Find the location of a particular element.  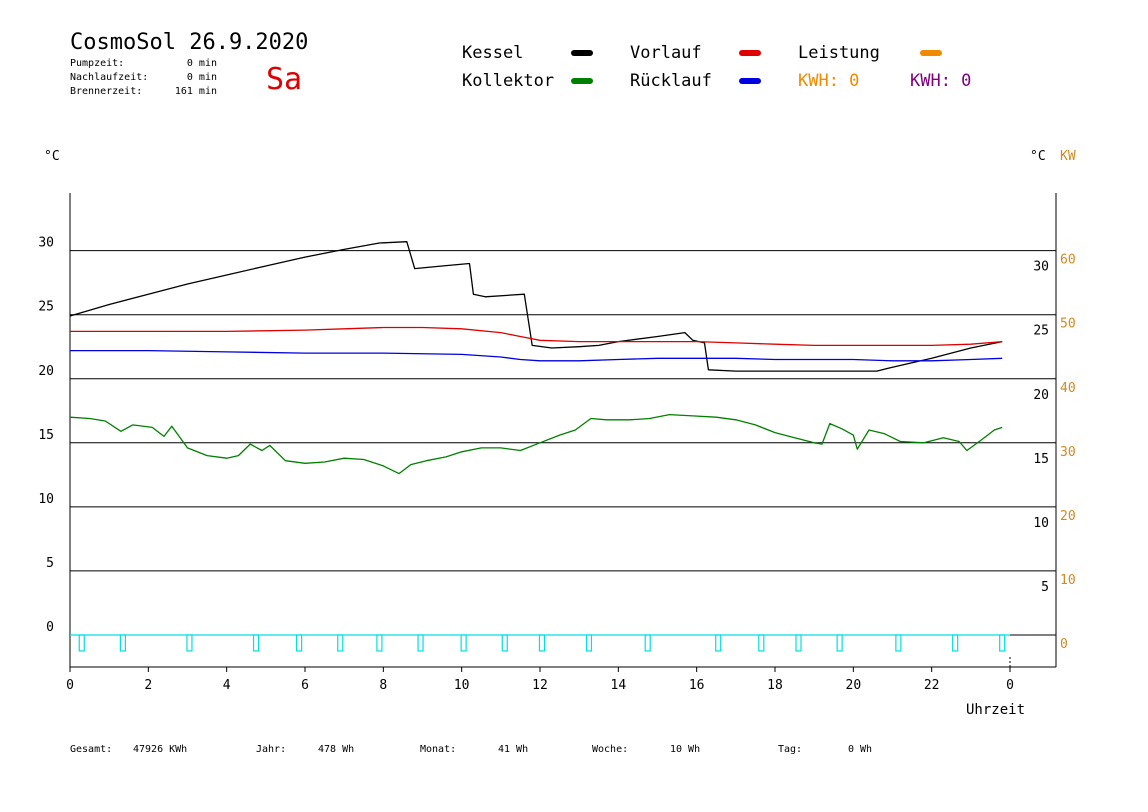

y-tick-label-right-temp: 15 is located at coordinates (1041, 459).